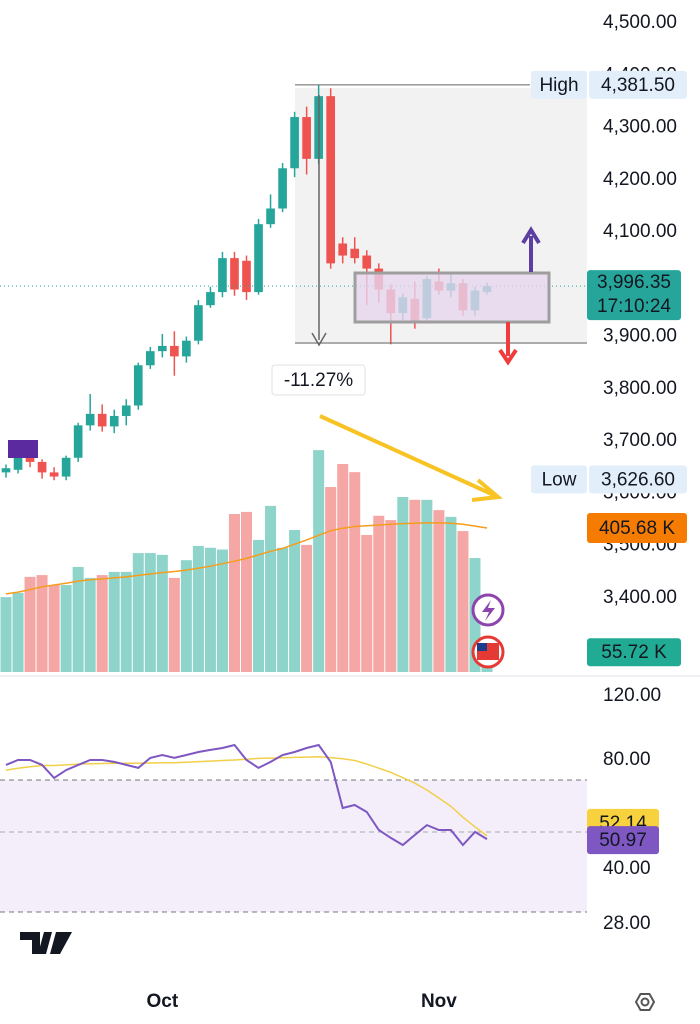 Image resolution: width=700 pixels, height=1024 pixels. I want to click on high-name-box, so click(559, 84).